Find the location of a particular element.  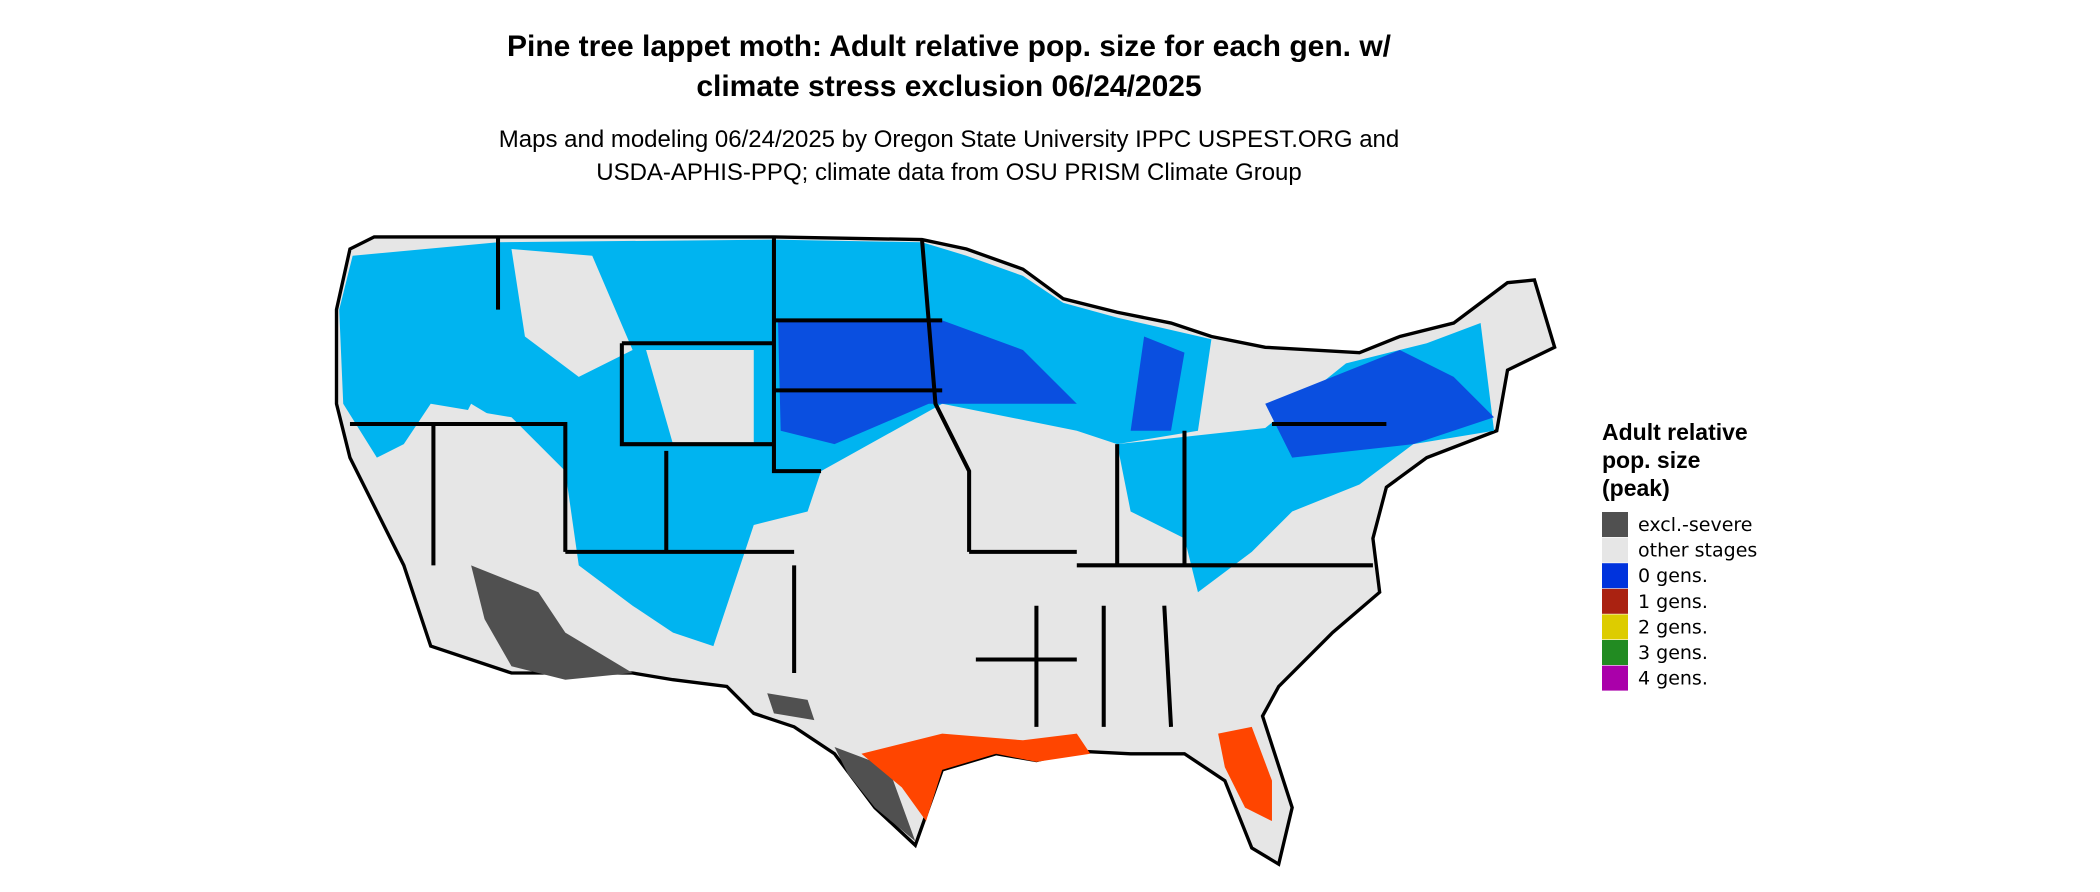

legend-label: other stages is located at coordinates (1697, 551).